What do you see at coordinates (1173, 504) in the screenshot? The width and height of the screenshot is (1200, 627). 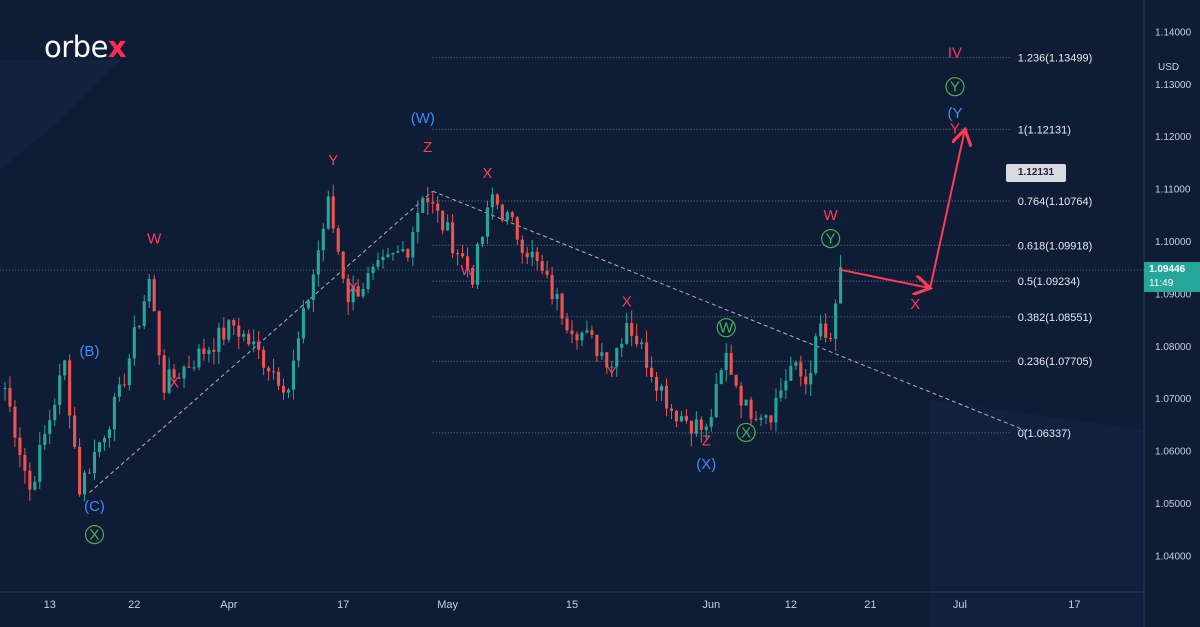 I see `y-tick-label: 1.05000` at bounding box center [1173, 504].